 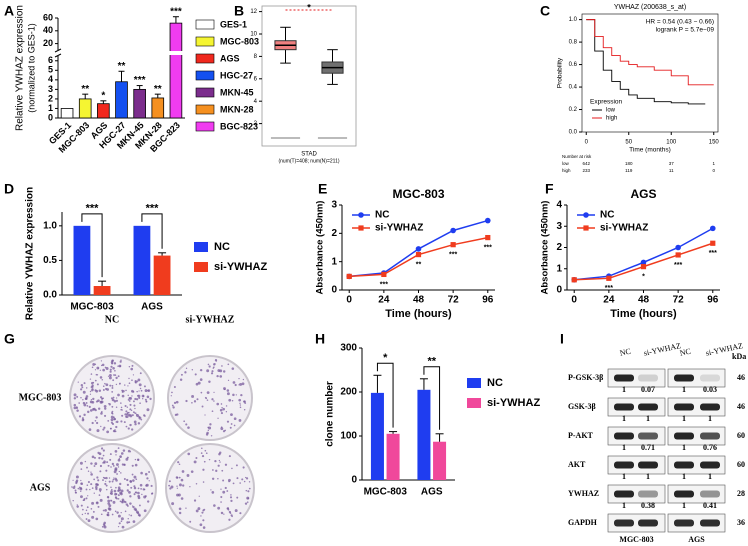 I want to click on legend-label: high, so click(x=611, y=119).